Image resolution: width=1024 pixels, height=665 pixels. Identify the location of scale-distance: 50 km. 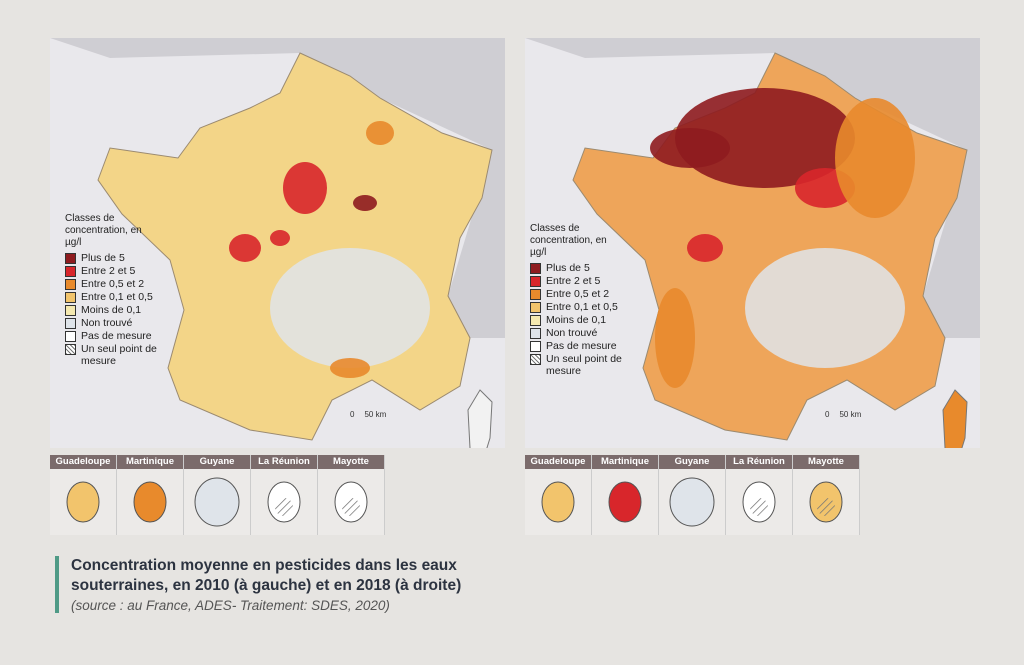
(375, 414).